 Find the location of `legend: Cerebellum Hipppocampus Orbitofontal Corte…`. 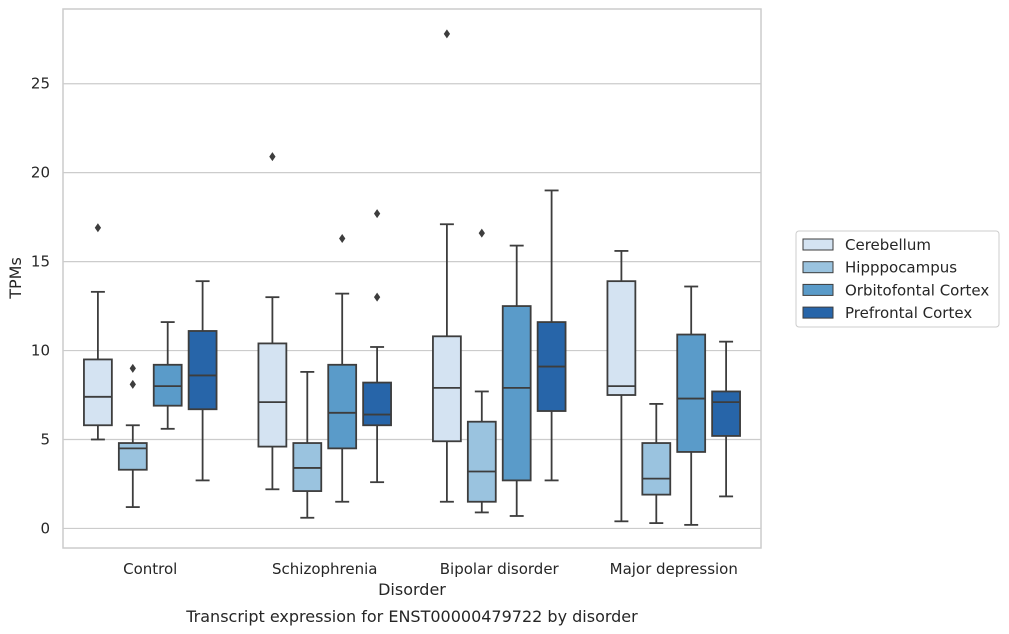

legend: Cerebellum Hipppocampus Orbitofontal Corte… is located at coordinates (897, 279).